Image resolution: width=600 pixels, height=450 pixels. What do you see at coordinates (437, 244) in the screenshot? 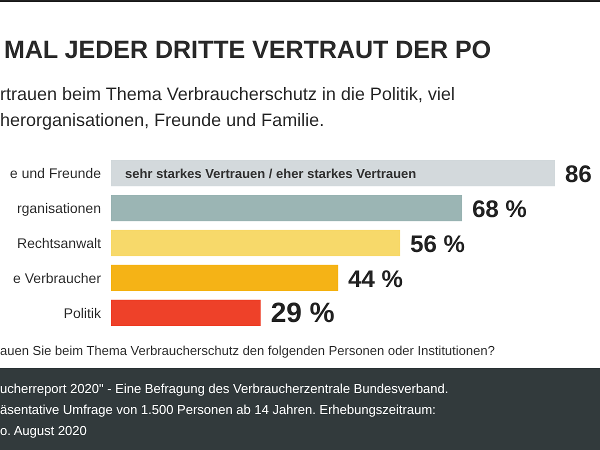
I see `data-label: 56 %` at bounding box center [437, 244].